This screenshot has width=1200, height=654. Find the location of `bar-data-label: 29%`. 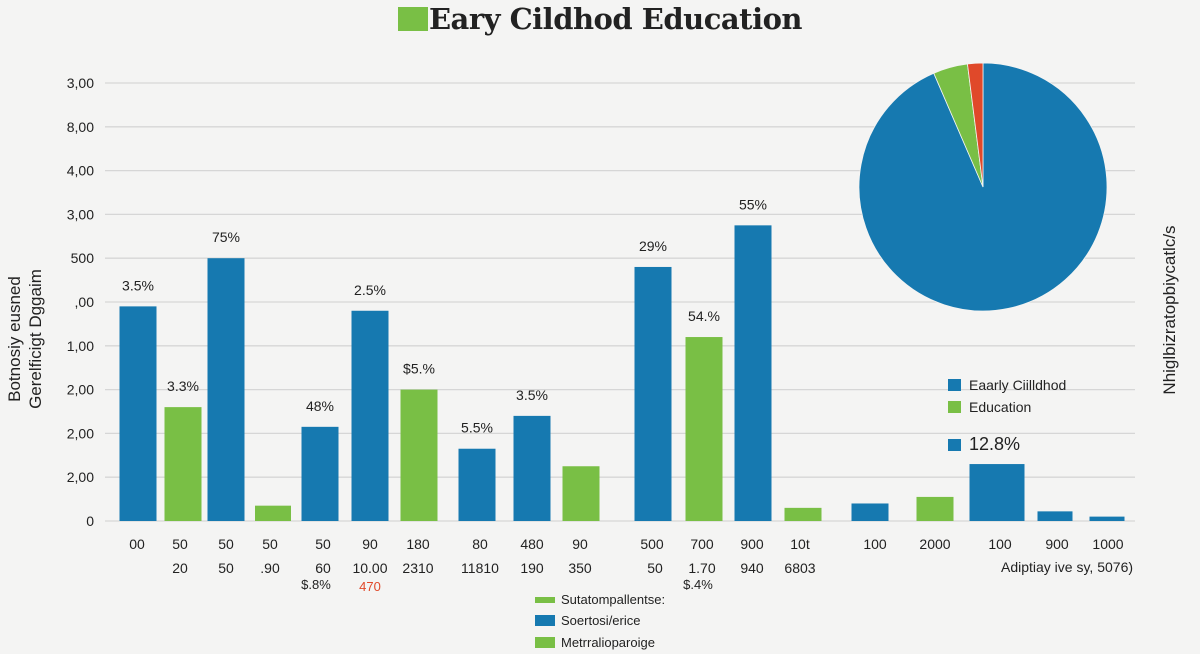

bar-data-label: 29% is located at coordinates (653, 246).